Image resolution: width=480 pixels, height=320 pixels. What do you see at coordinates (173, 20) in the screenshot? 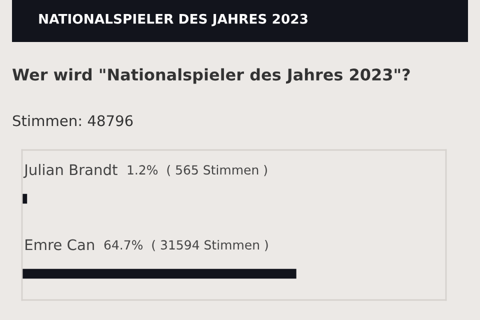
I see `chart-title: NATIONALSPIELER DES JAHRES 2023` at bounding box center [173, 20].